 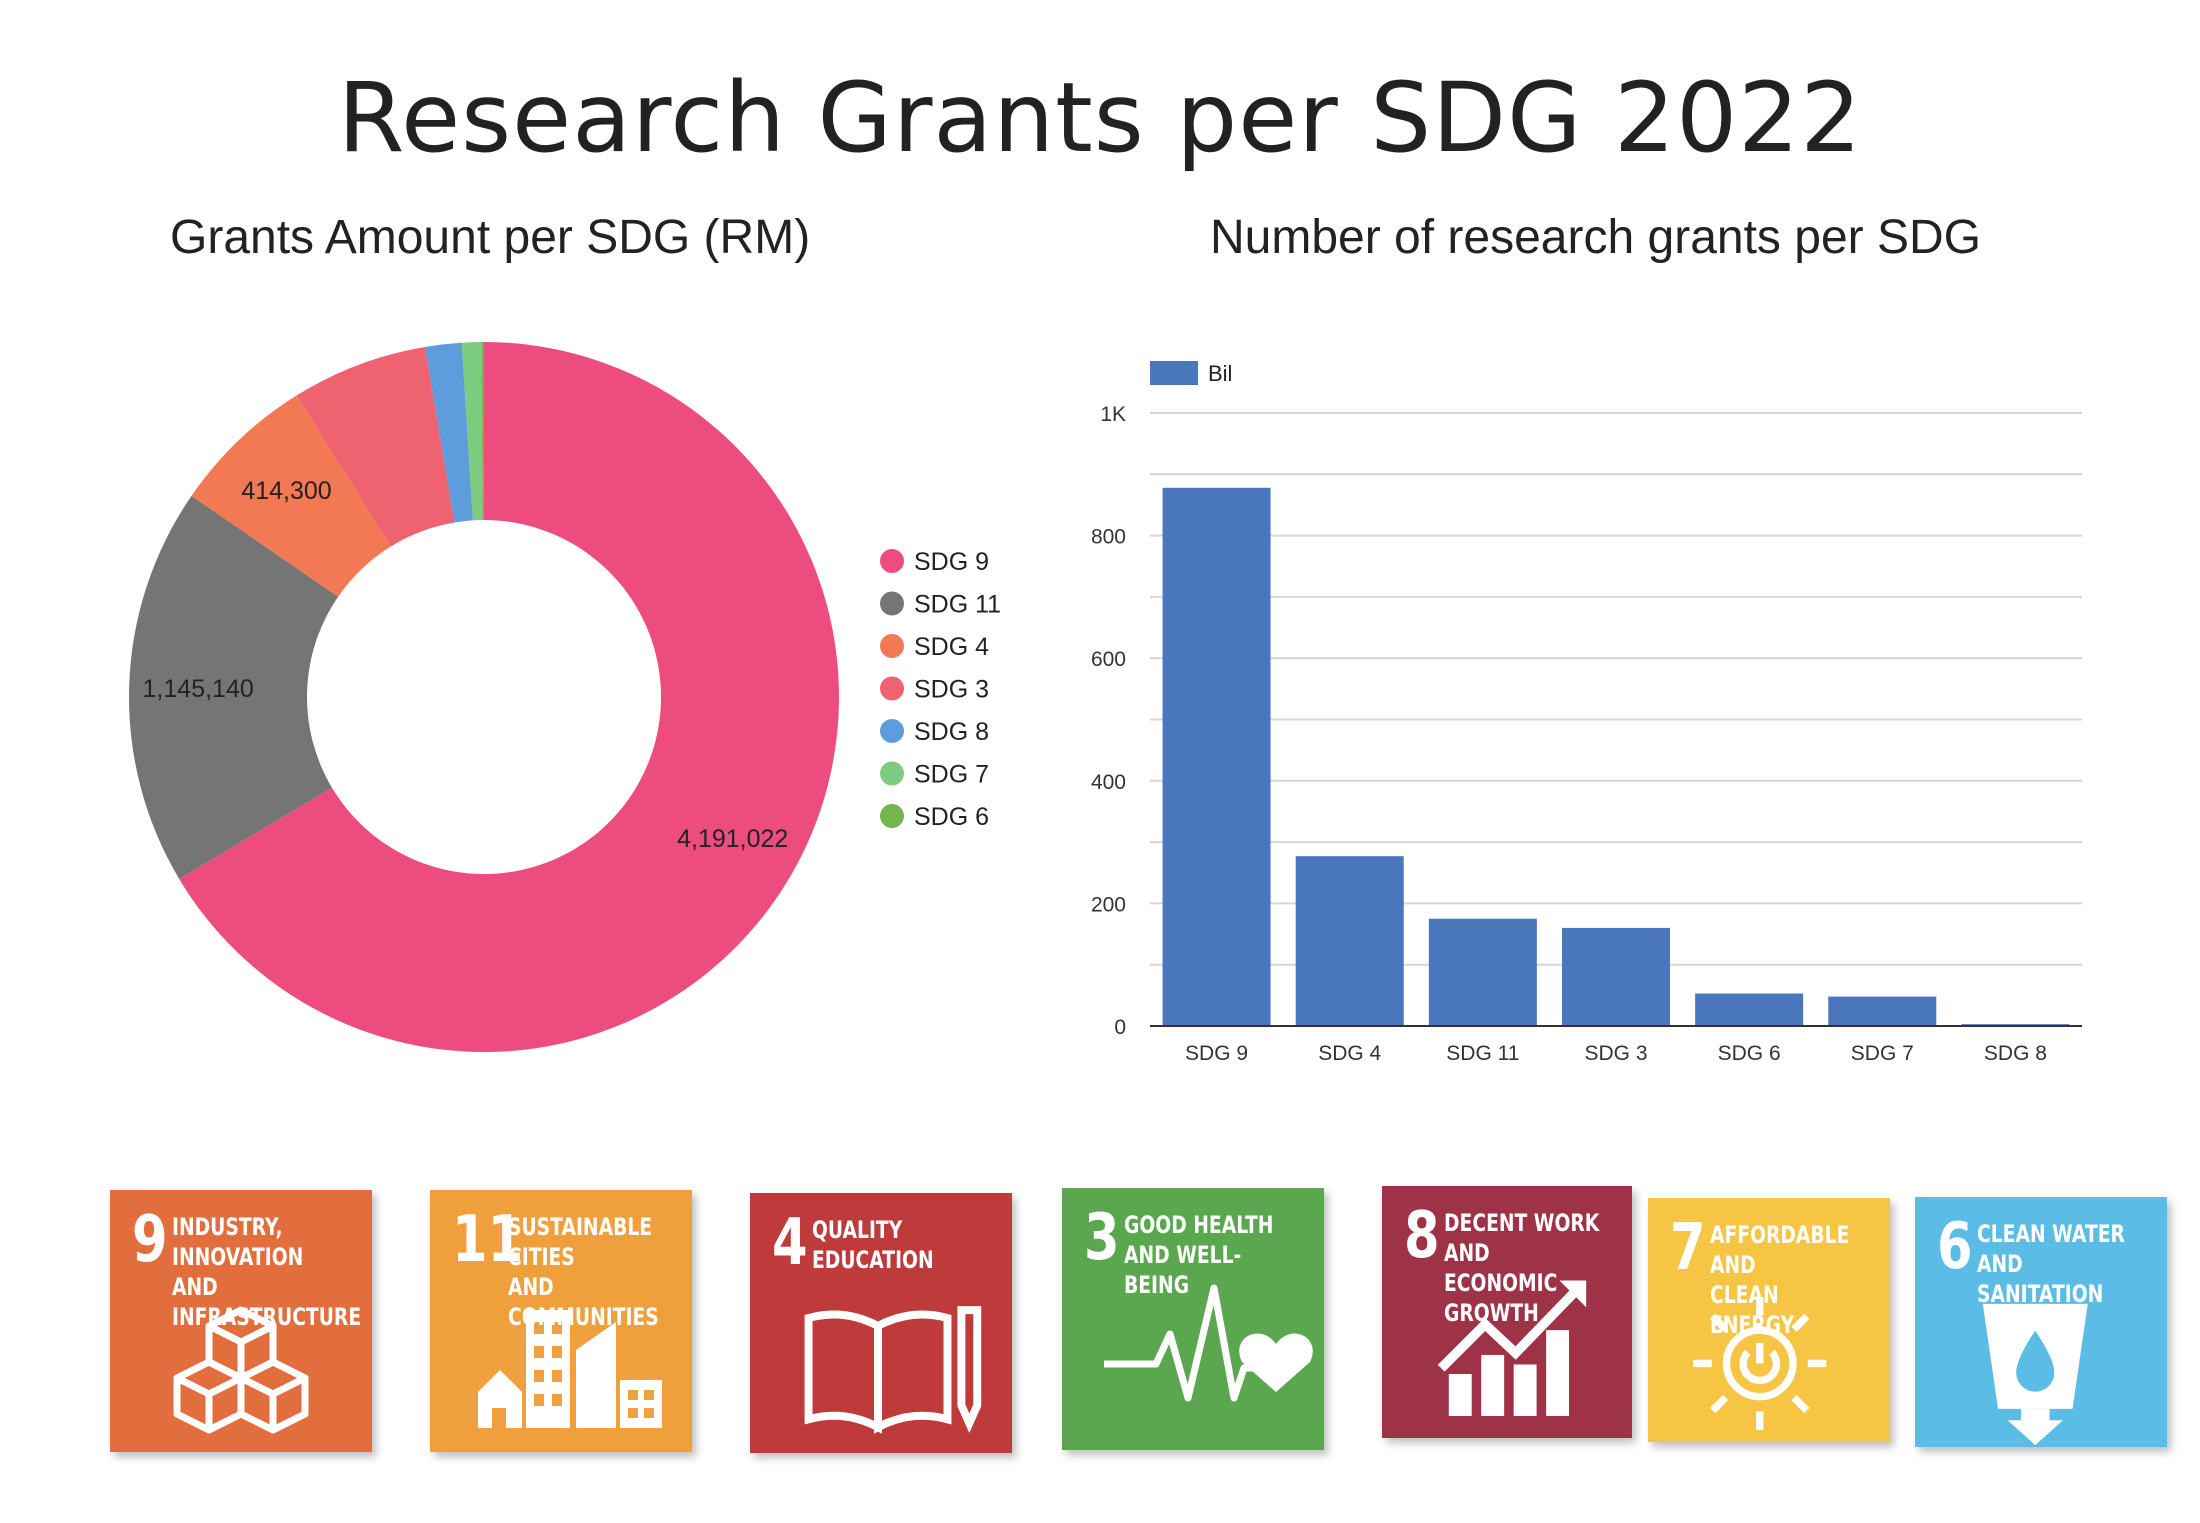 I want to click on donut-data-label: 414,300, so click(x=286, y=491).